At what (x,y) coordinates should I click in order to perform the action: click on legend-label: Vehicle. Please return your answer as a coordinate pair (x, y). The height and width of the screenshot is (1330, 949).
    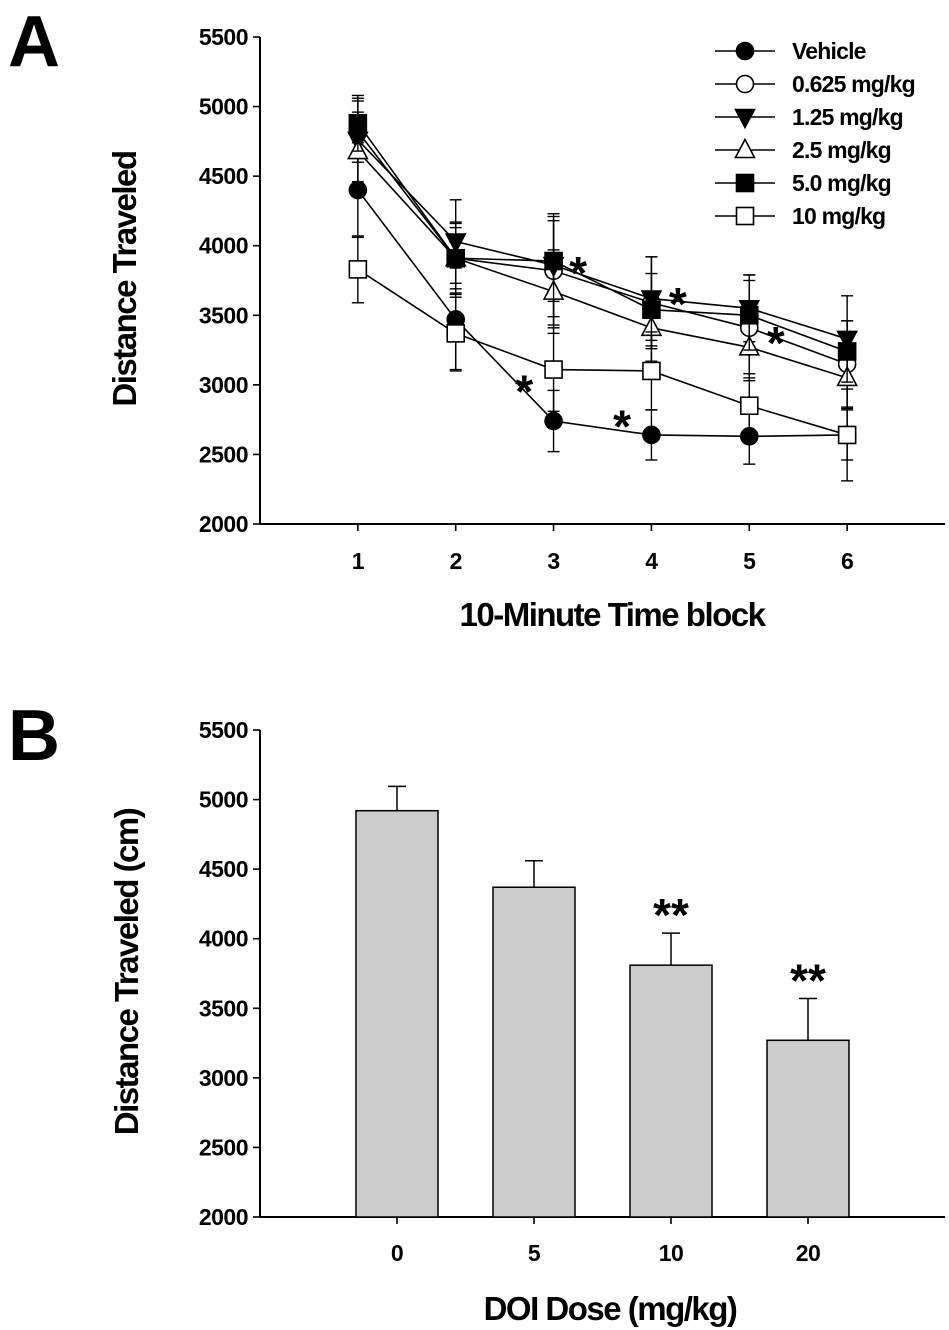
    Looking at the image, I should click on (829, 51).